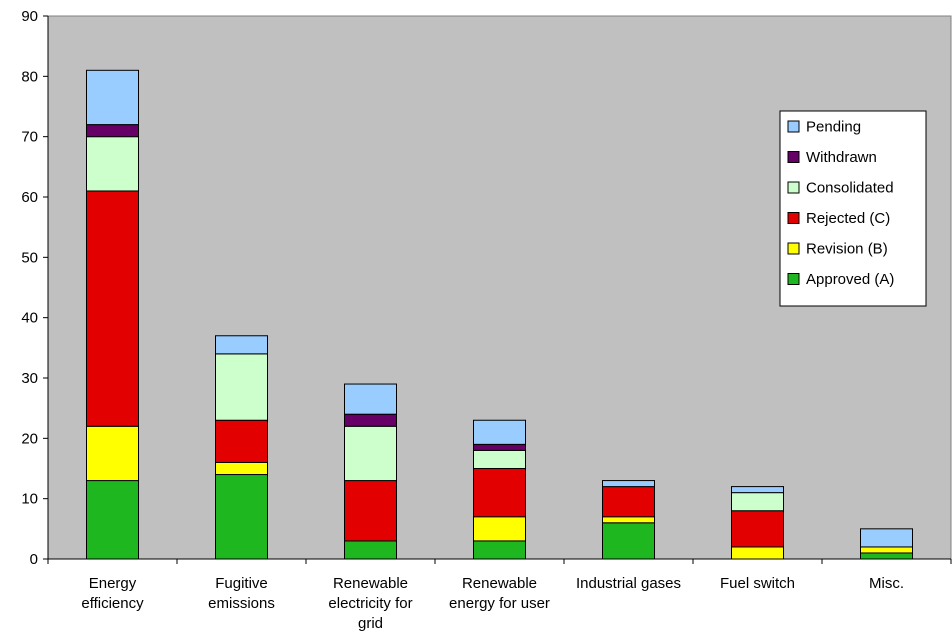  What do you see at coordinates (370, 623) in the screenshot?
I see `x-tick-label: grid` at bounding box center [370, 623].